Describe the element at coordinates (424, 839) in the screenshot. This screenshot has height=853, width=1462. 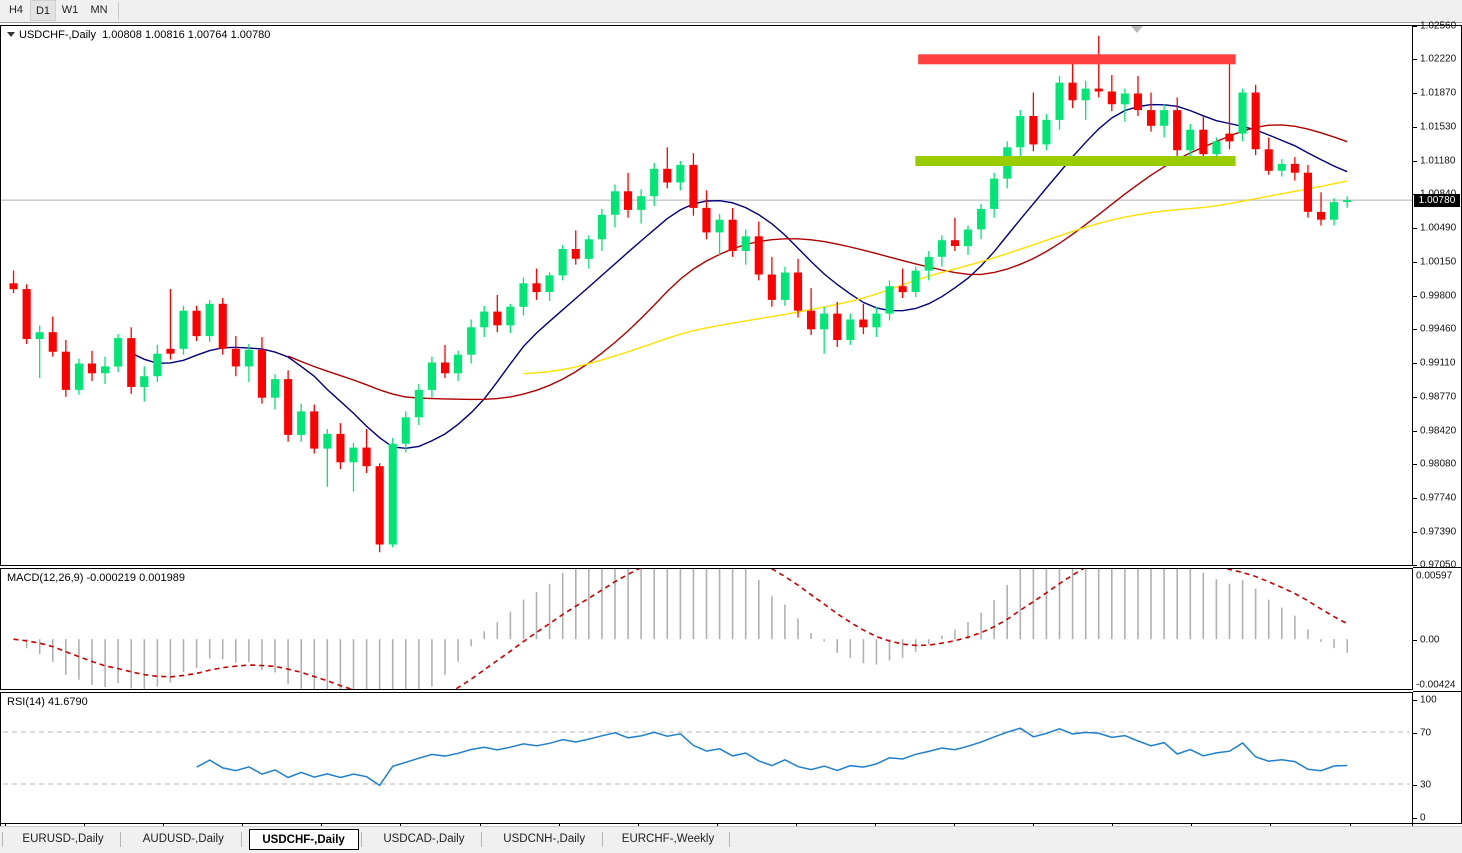
I see `chart-tab-usdcad: USDCAD-,Daily` at that location.